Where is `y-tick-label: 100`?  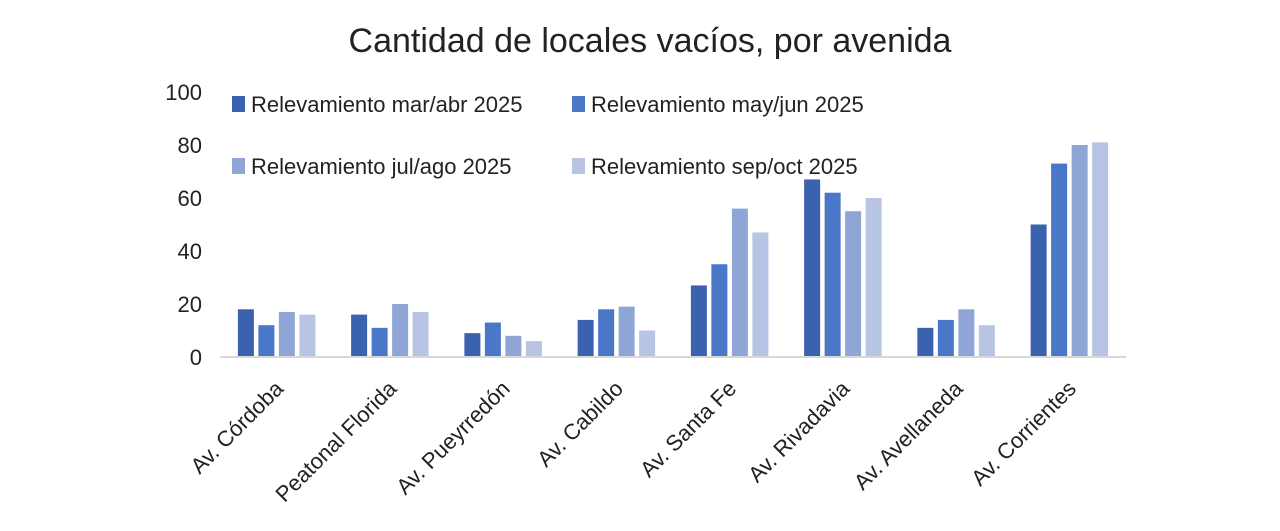
y-tick-label: 100 is located at coordinates (183, 92).